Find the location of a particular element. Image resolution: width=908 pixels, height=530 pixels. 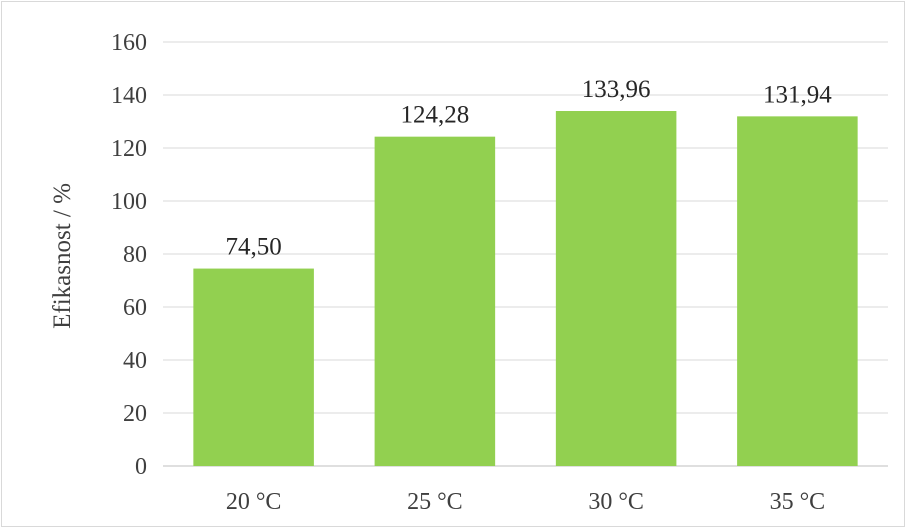

y-tick-label: 140 is located at coordinates (129, 96).